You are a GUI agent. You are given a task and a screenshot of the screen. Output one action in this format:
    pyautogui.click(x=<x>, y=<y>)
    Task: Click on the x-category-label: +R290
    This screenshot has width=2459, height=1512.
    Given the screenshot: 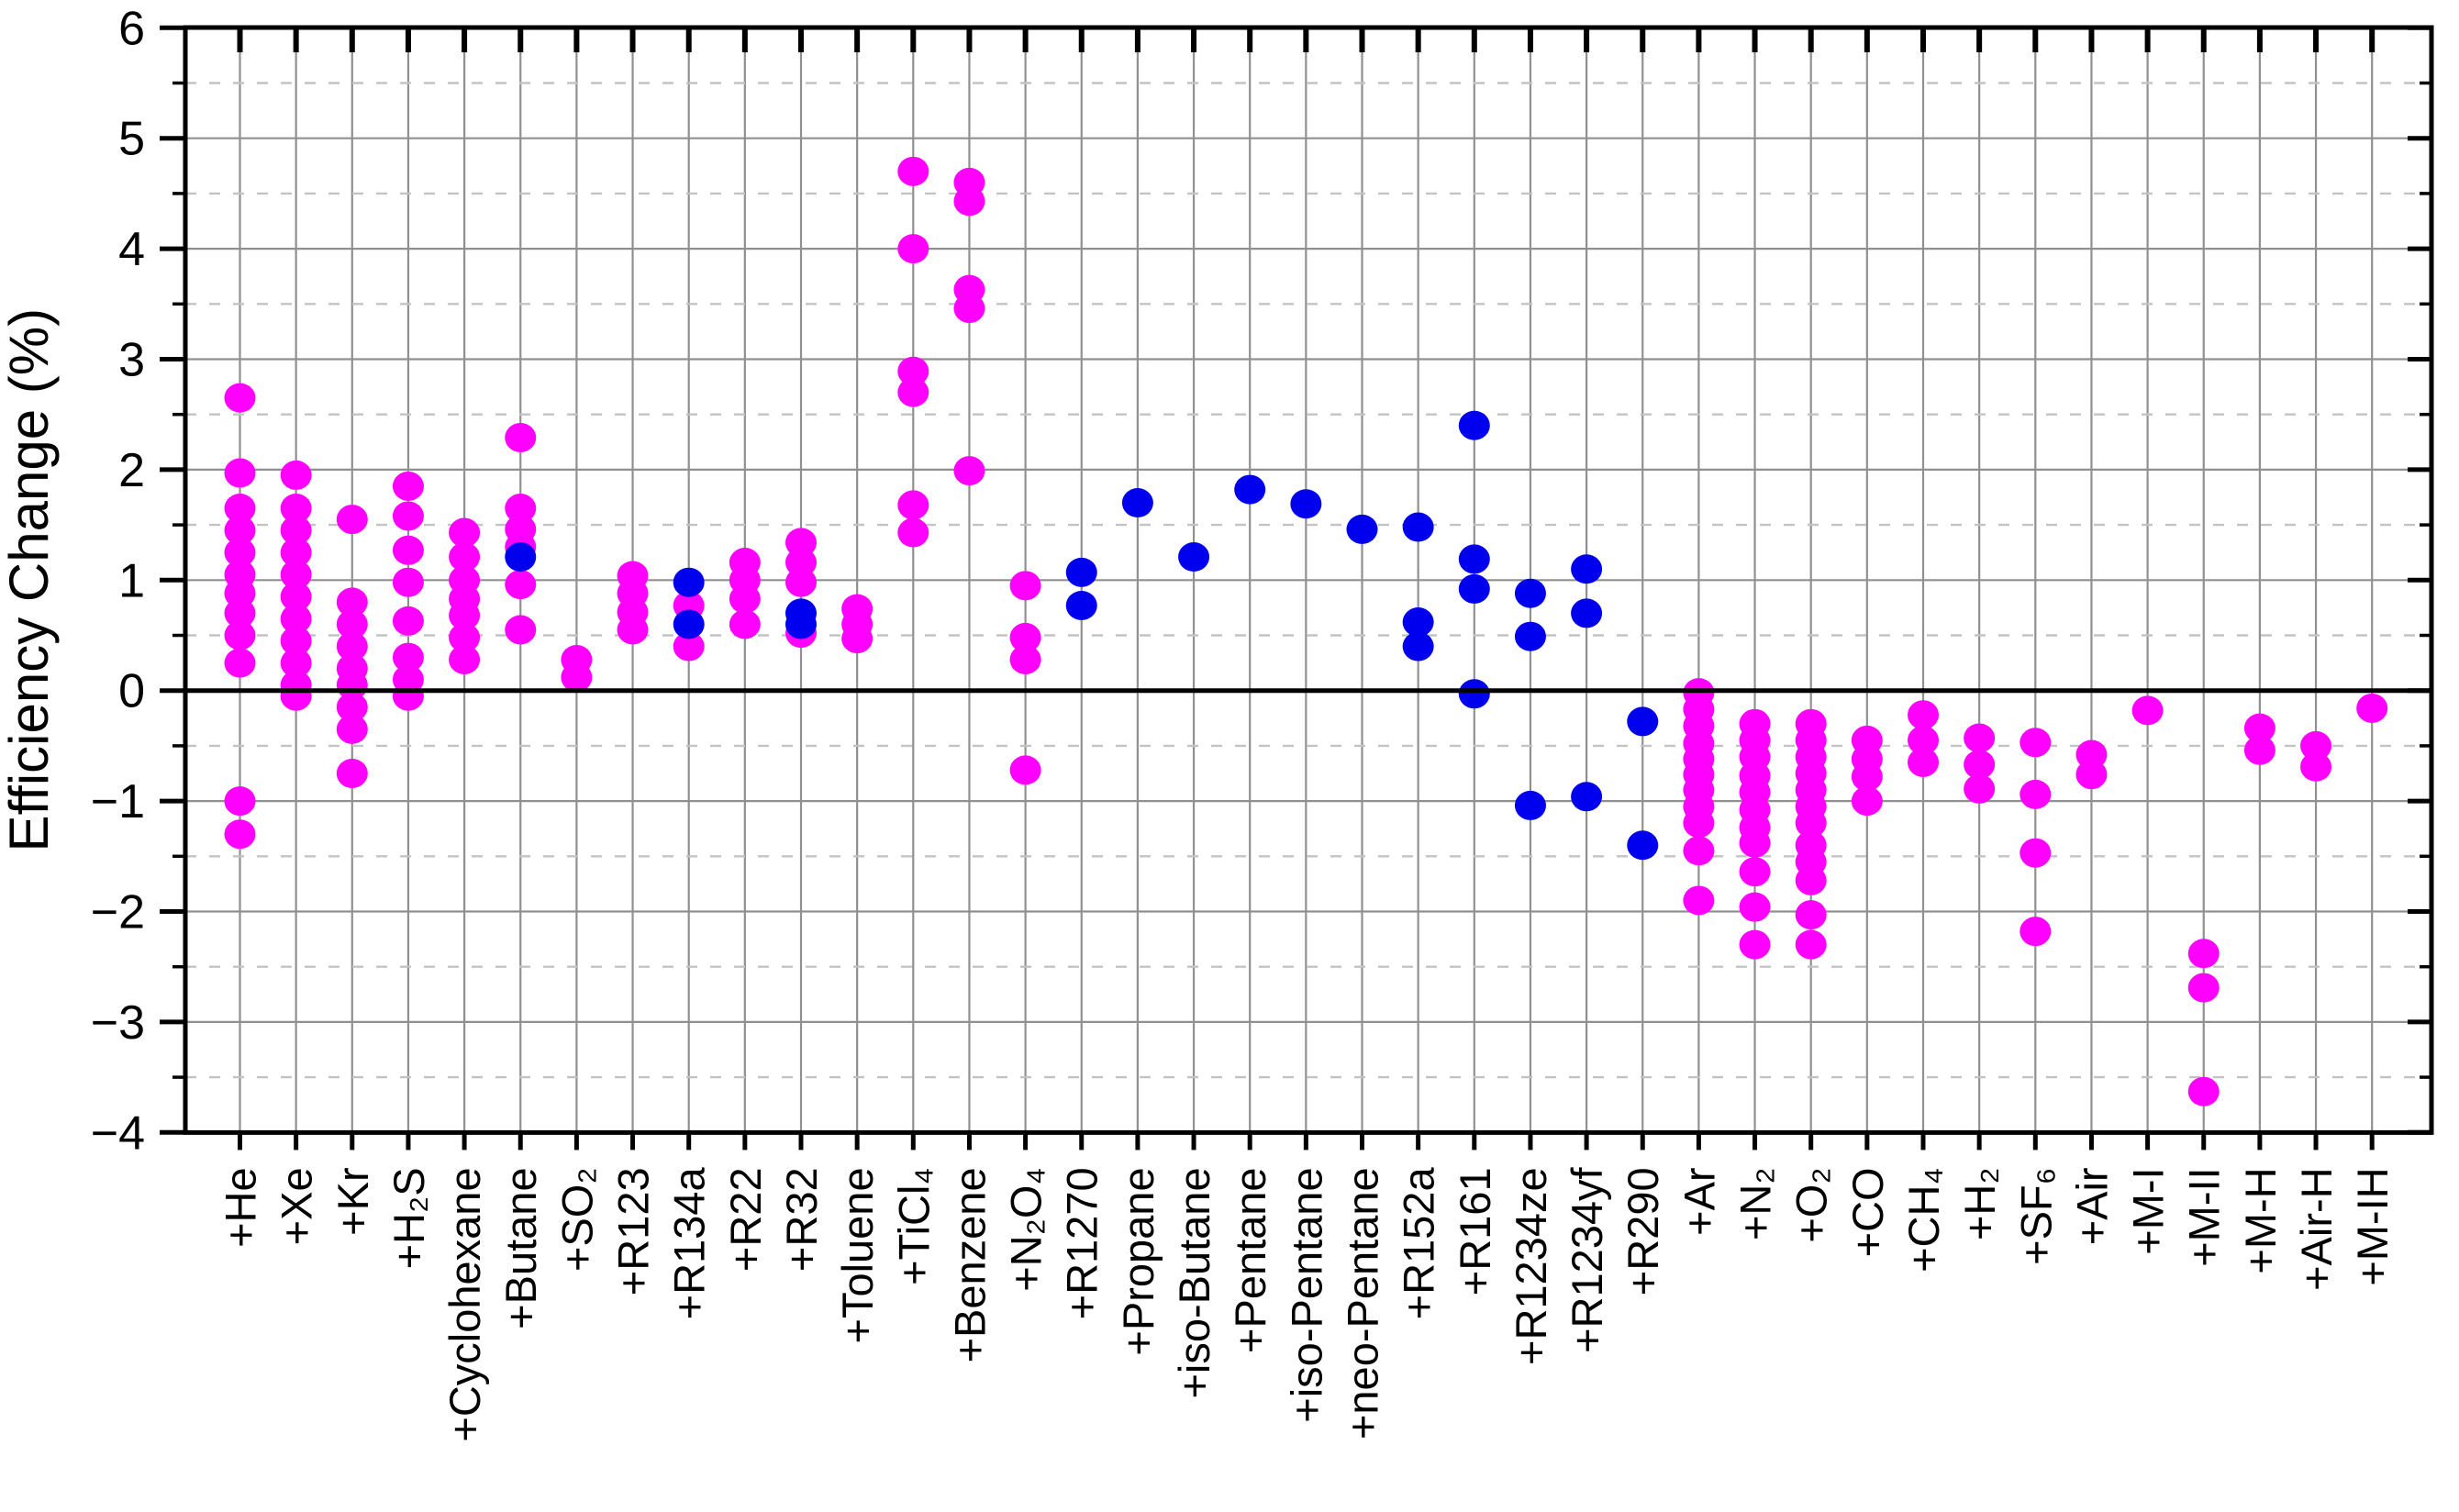 What is the action you would take?
    pyautogui.click(x=1643, y=1231)
    